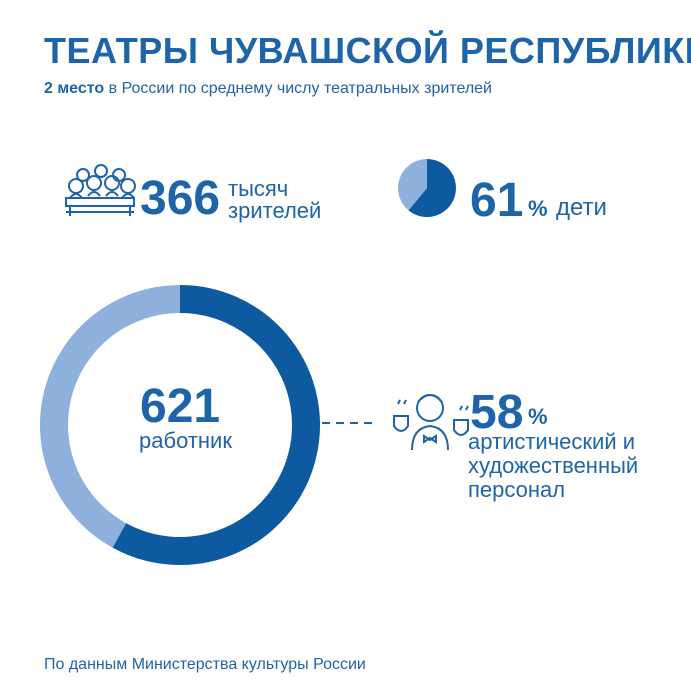 Image resolution: width=691 pixels, height=691 pixels. What do you see at coordinates (552, 441) in the screenshot?
I see `artists-label-line1: артистический и` at bounding box center [552, 441].